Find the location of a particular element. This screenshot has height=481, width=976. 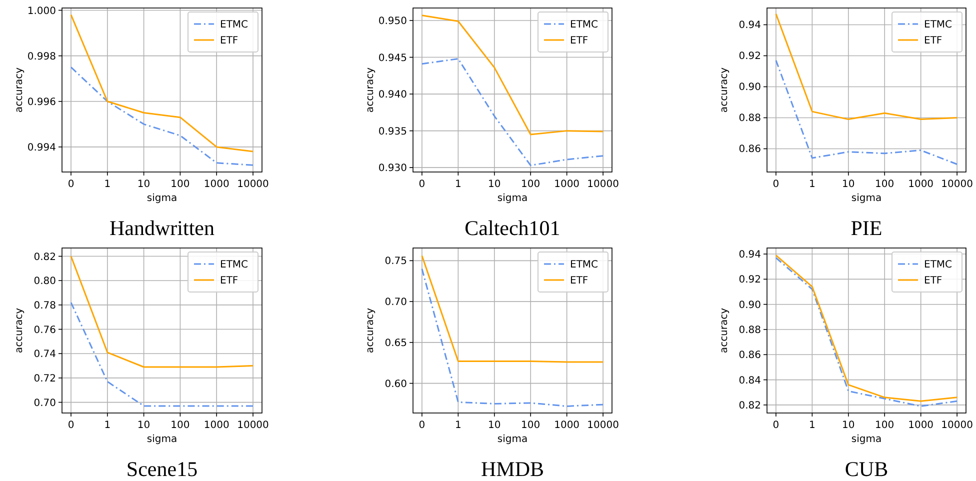

y-tick-label: 0.994 is located at coordinates (41, 148).